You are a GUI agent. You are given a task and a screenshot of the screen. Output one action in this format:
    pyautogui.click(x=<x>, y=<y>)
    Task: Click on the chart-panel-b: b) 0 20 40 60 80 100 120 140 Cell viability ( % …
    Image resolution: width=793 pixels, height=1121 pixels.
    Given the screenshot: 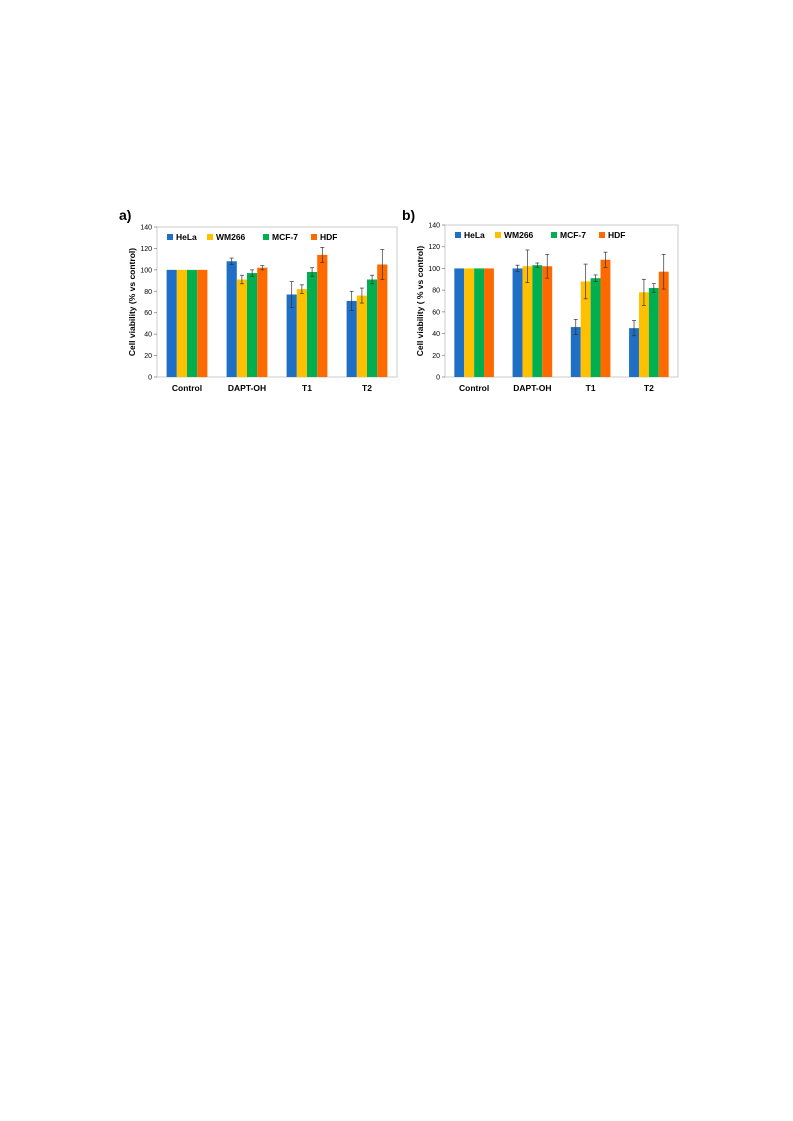 What is the action you would take?
    pyautogui.click(x=540, y=302)
    